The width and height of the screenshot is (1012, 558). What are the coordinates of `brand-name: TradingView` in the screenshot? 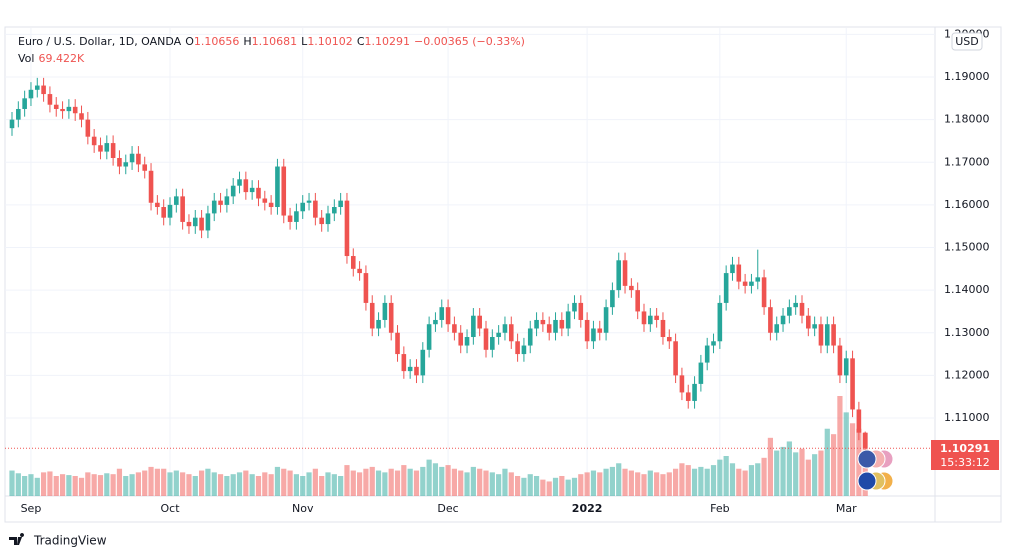 It's located at (70, 541).